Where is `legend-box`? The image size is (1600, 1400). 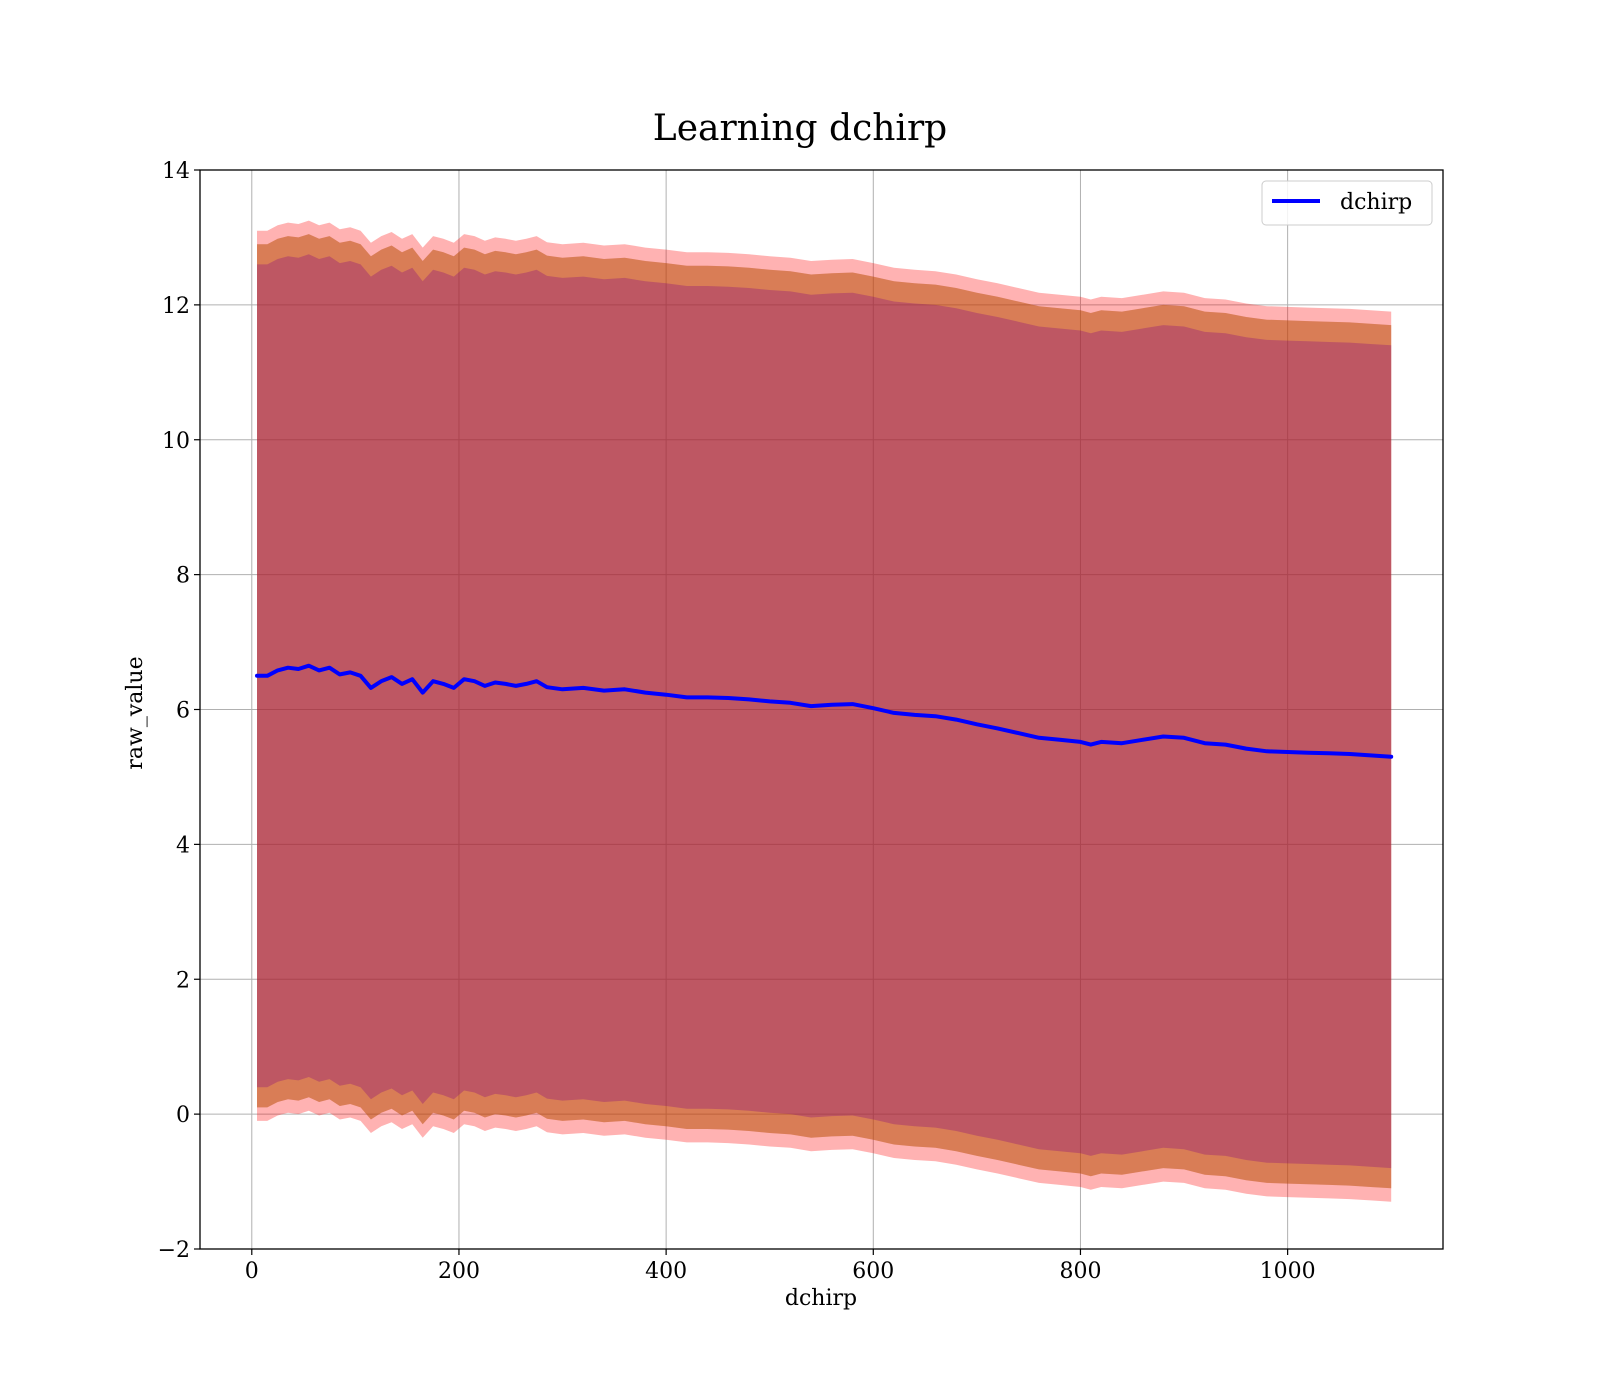
legend-box is located at coordinates (1347, 203).